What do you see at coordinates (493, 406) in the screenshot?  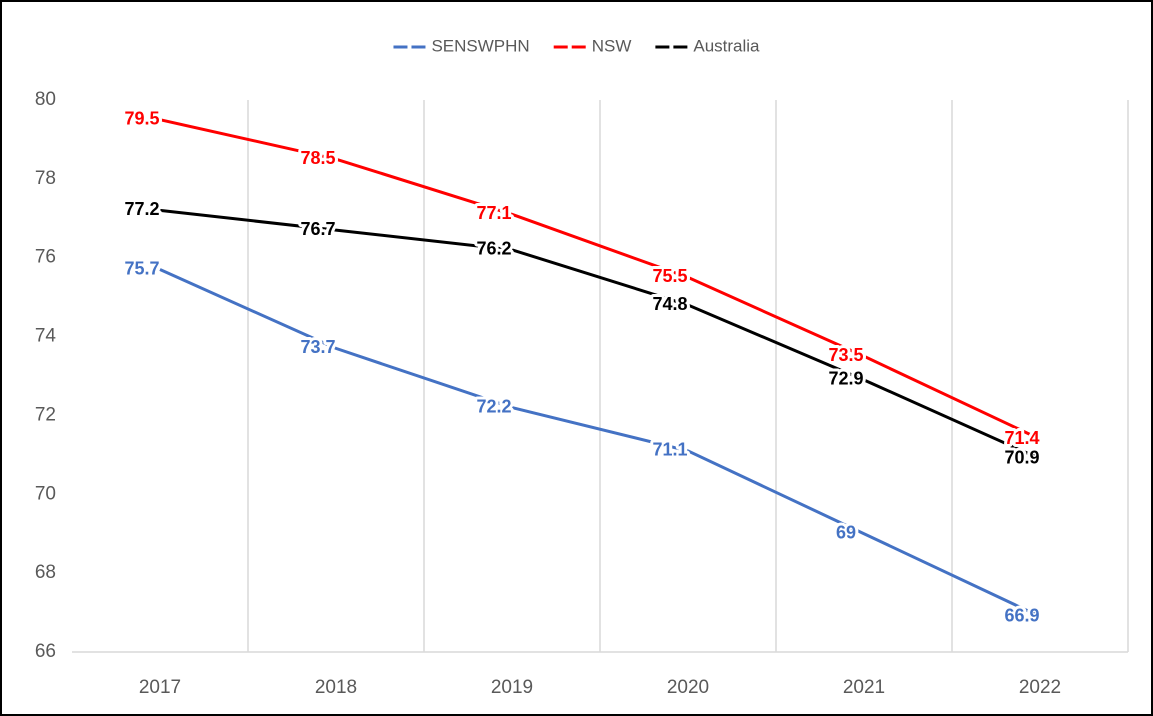 I see `data-label: 72.2` at bounding box center [493, 406].